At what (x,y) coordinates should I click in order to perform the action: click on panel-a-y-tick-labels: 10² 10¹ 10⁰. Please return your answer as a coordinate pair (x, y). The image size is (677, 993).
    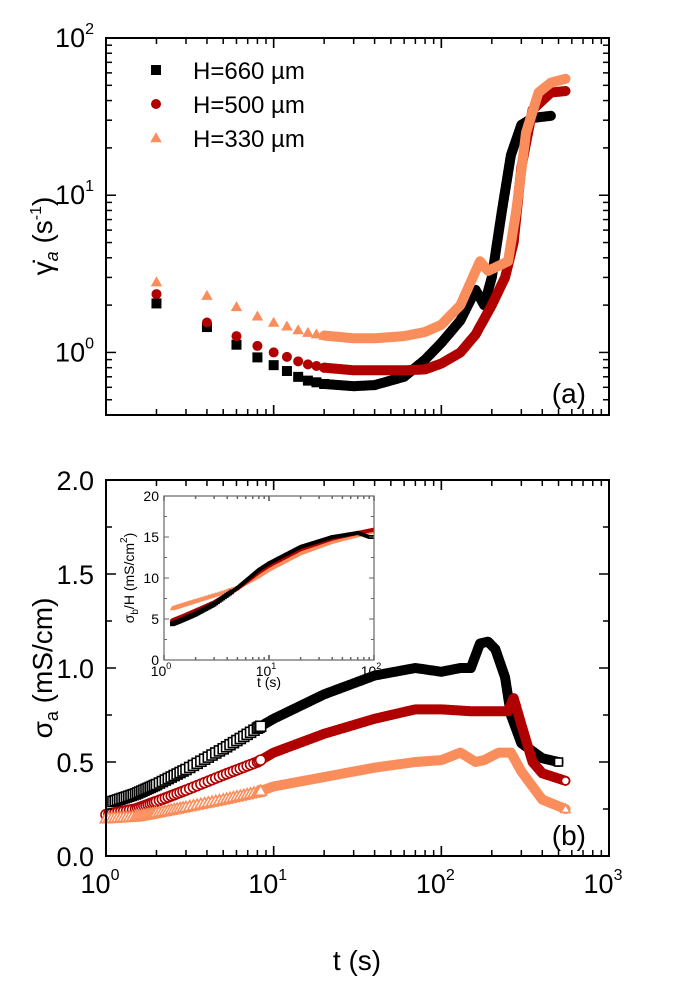
    Looking at the image, I should click on (74, 194).